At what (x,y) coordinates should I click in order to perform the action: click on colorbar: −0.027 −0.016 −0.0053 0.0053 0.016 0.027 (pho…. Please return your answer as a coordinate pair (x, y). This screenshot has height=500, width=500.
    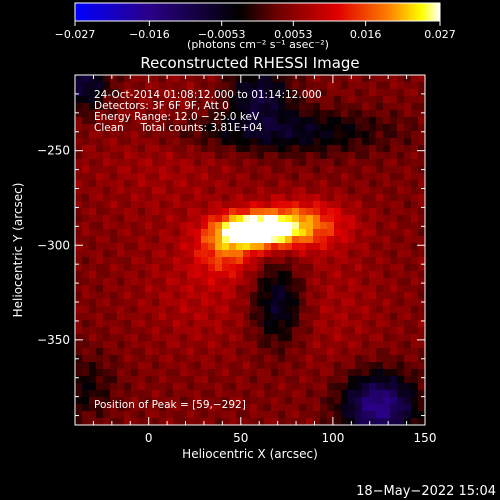
    Looking at the image, I should click on (255, 26).